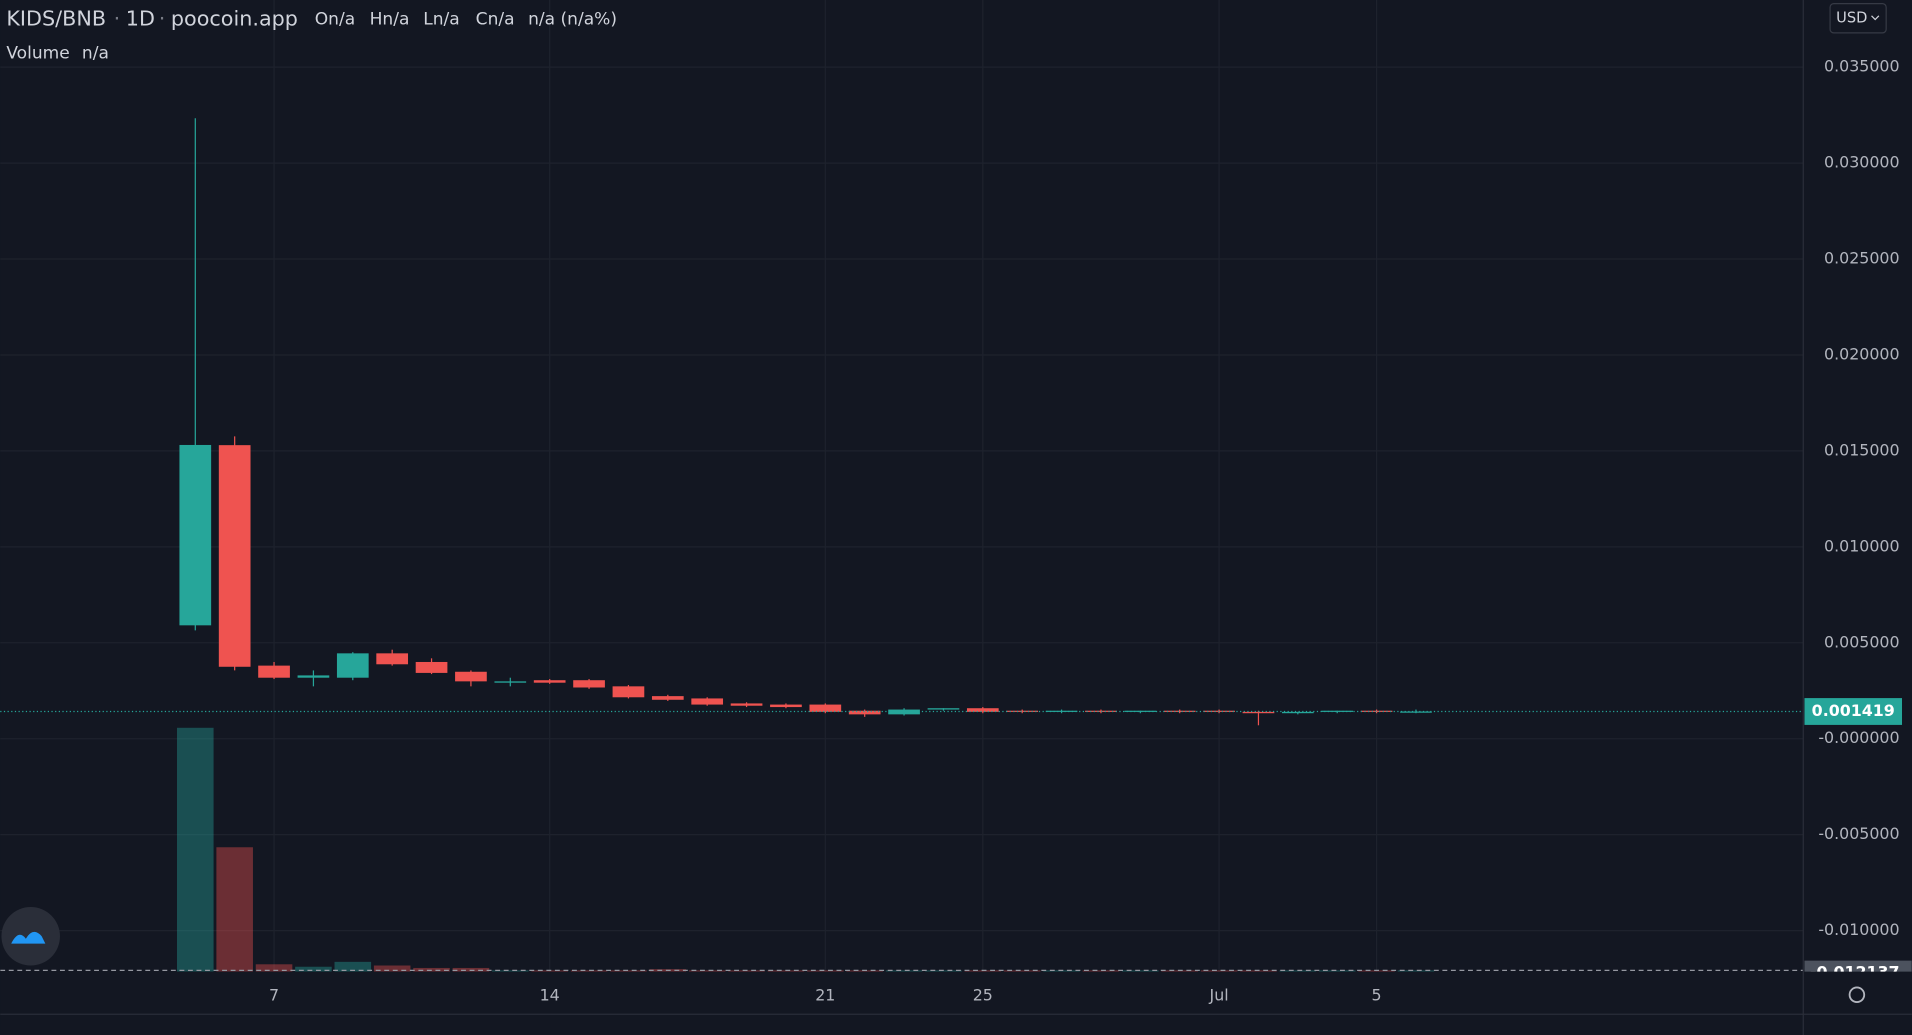  What do you see at coordinates (1858, 737) in the screenshot?
I see `y-tick-label: -0.000000` at bounding box center [1858, 737].